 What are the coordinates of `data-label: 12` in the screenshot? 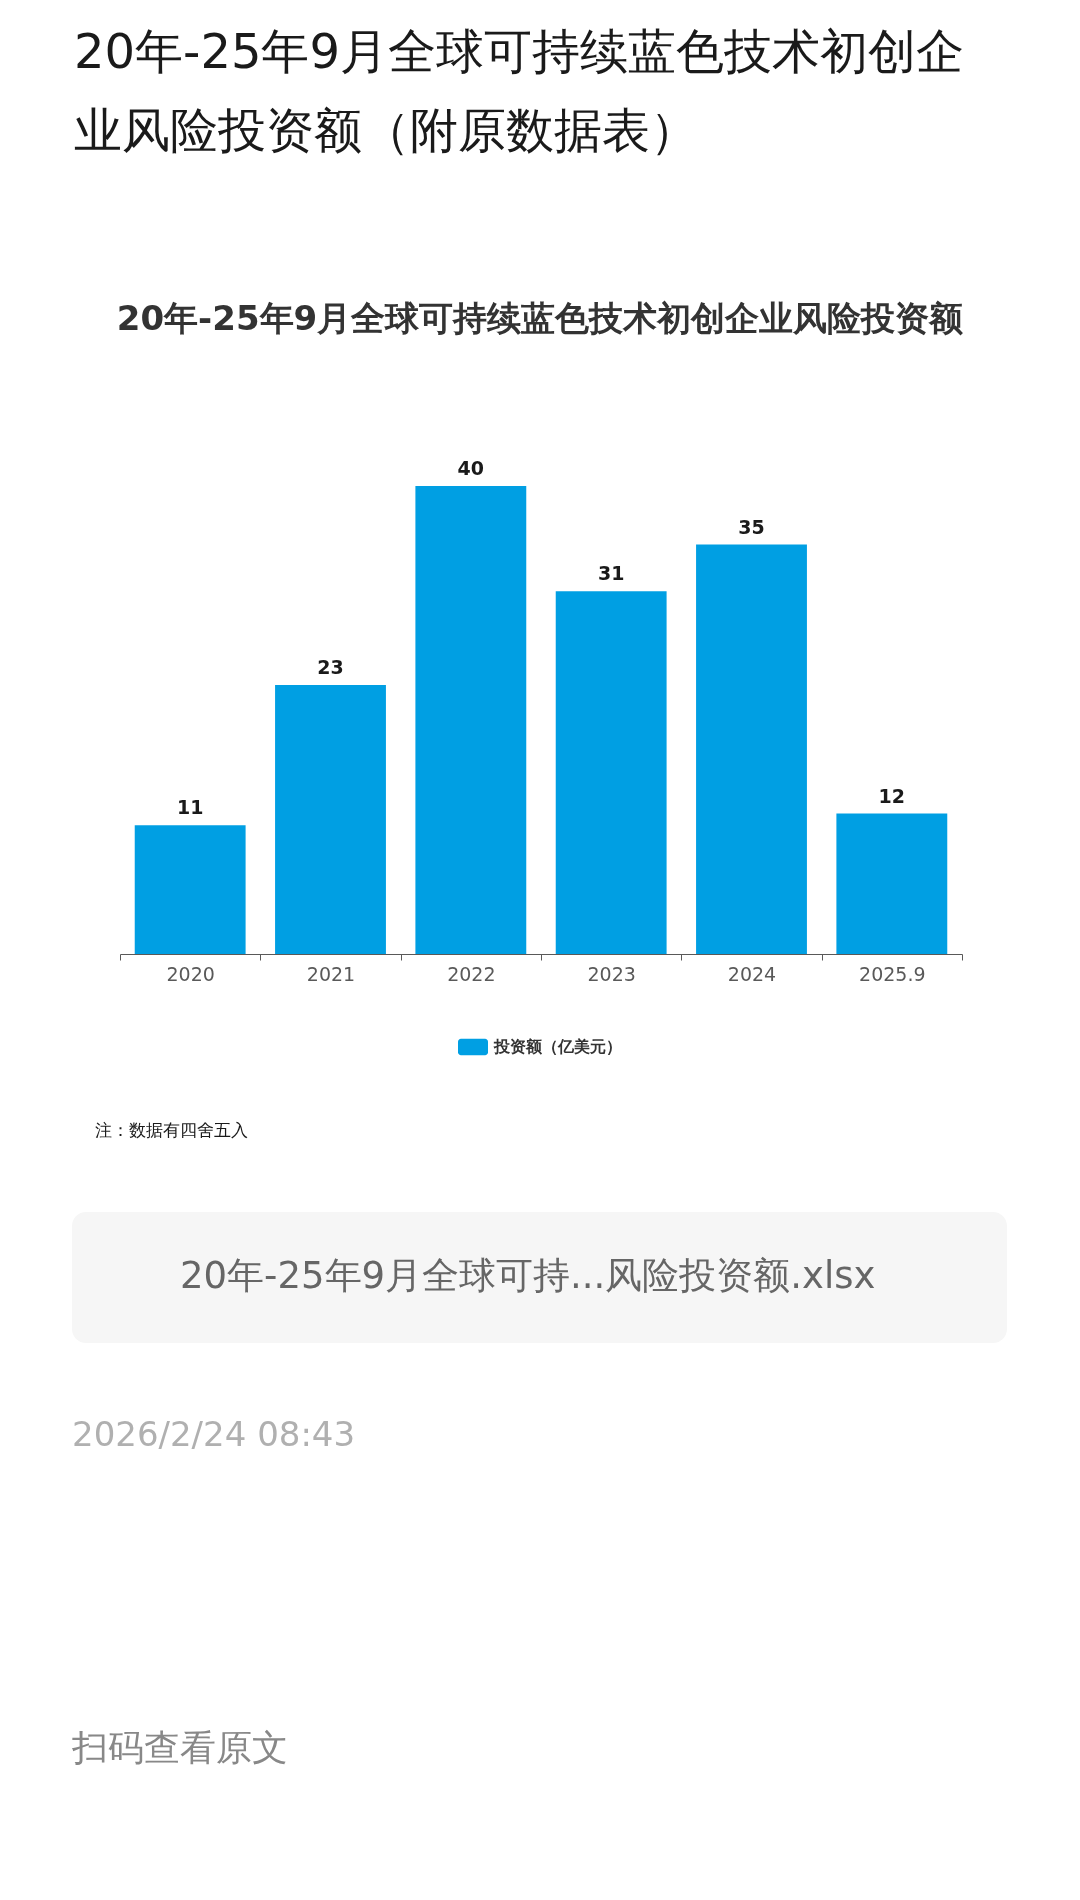 It's located at (892, 795).